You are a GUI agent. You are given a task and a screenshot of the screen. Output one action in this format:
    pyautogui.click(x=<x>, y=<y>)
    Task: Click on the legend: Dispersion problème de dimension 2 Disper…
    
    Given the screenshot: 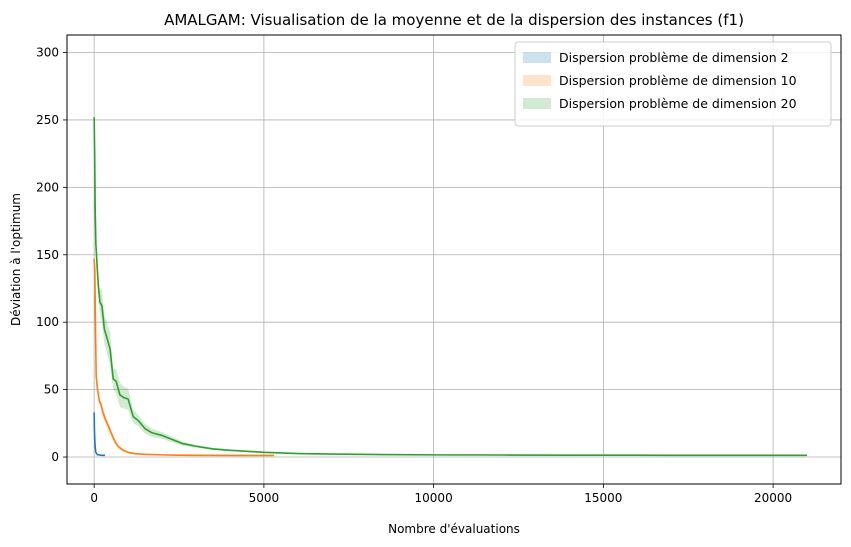 What is the action you would take?
    pyautogui.click(x=673, y=84)
    